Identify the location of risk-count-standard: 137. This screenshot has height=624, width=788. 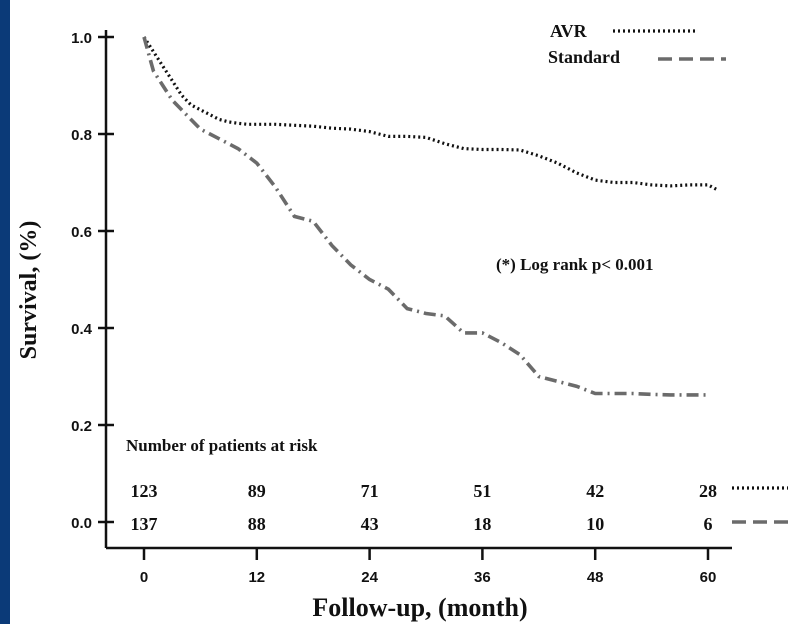
(144, 524).